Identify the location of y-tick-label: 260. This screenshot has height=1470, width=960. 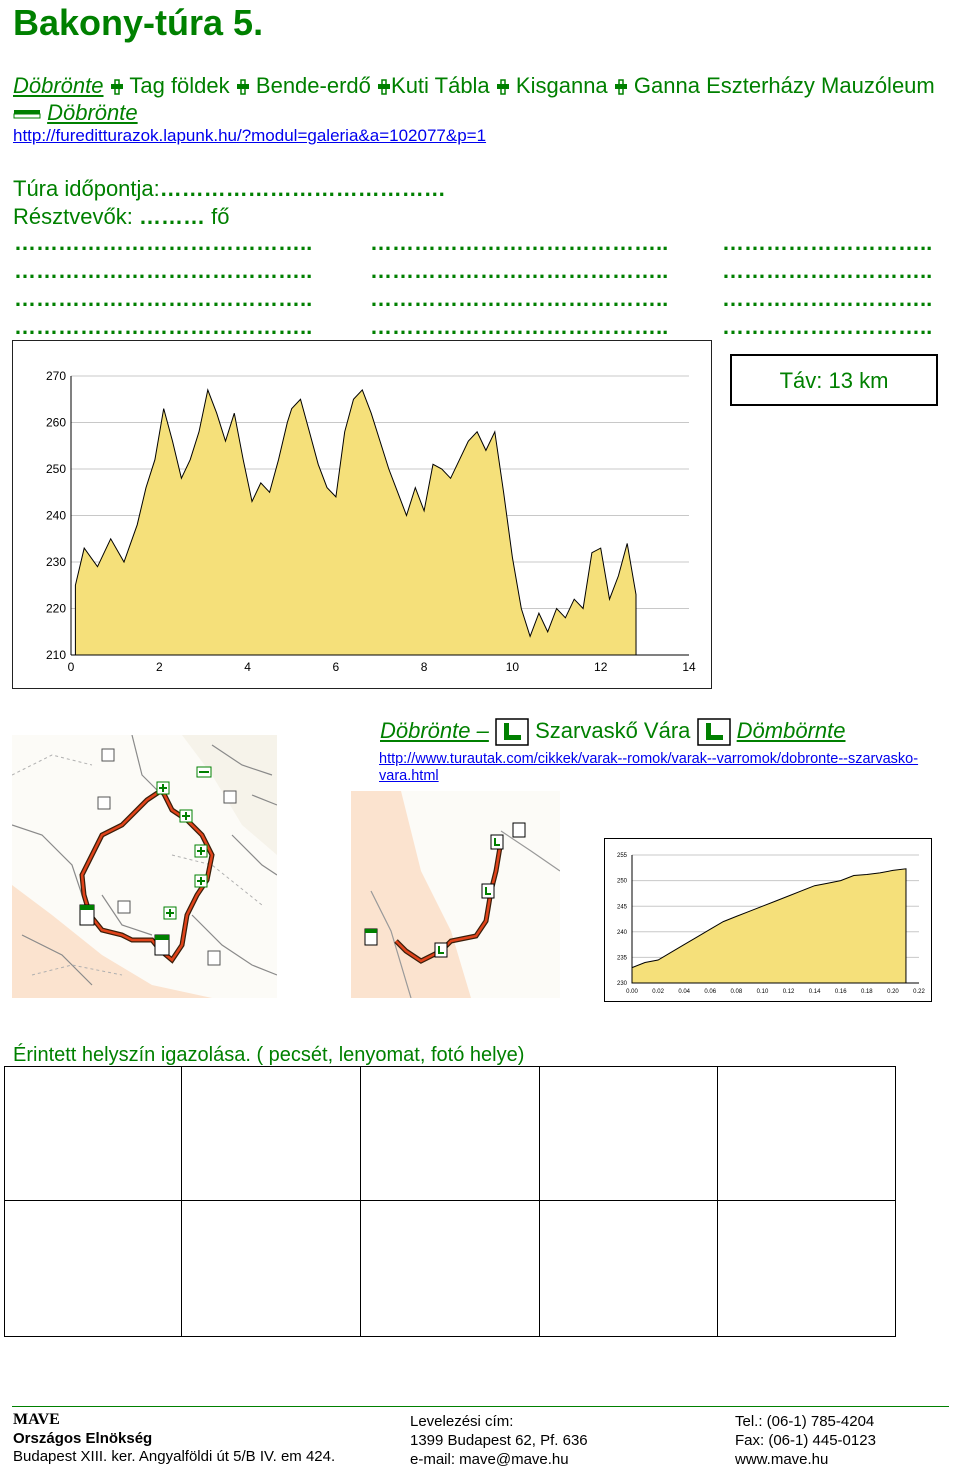
(56, 423).